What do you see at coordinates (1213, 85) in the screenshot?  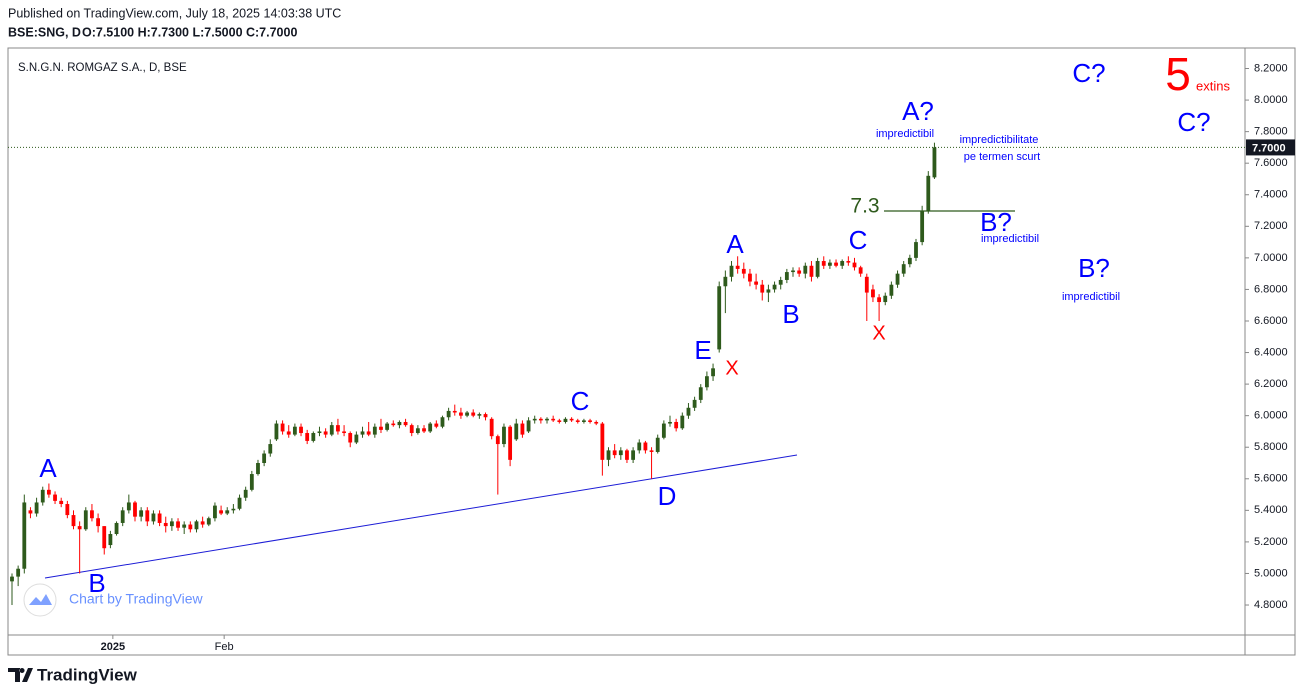 I see `annotation: extins` at bounding box center [1213, 85].